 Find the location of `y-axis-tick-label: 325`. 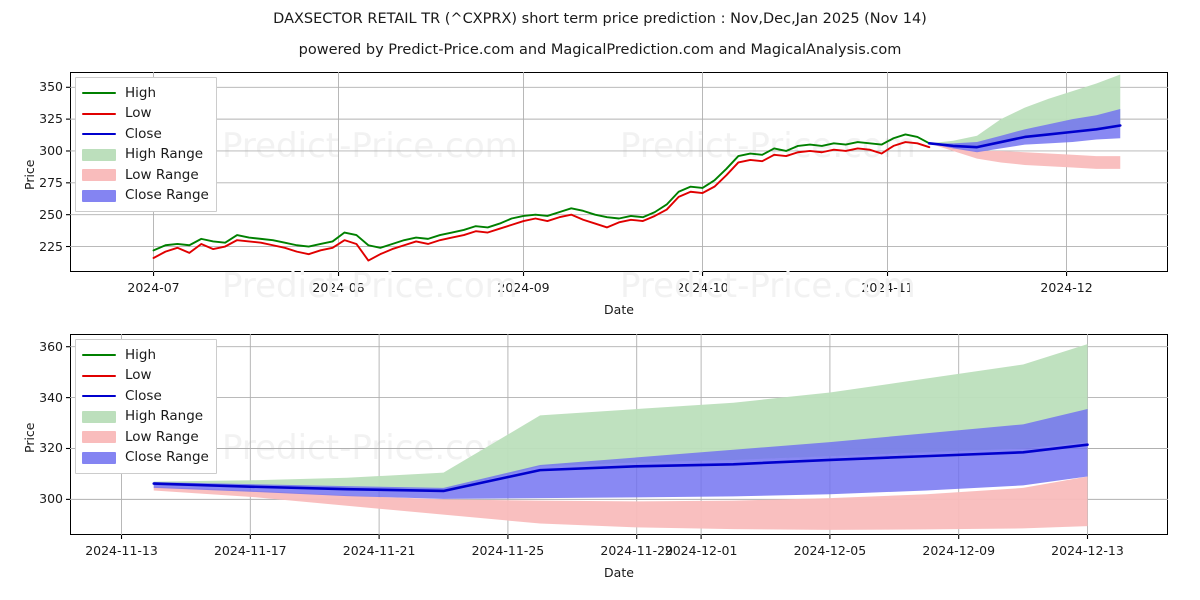

y-axis-tick-label: 325 is located at coordinates (51, 119).